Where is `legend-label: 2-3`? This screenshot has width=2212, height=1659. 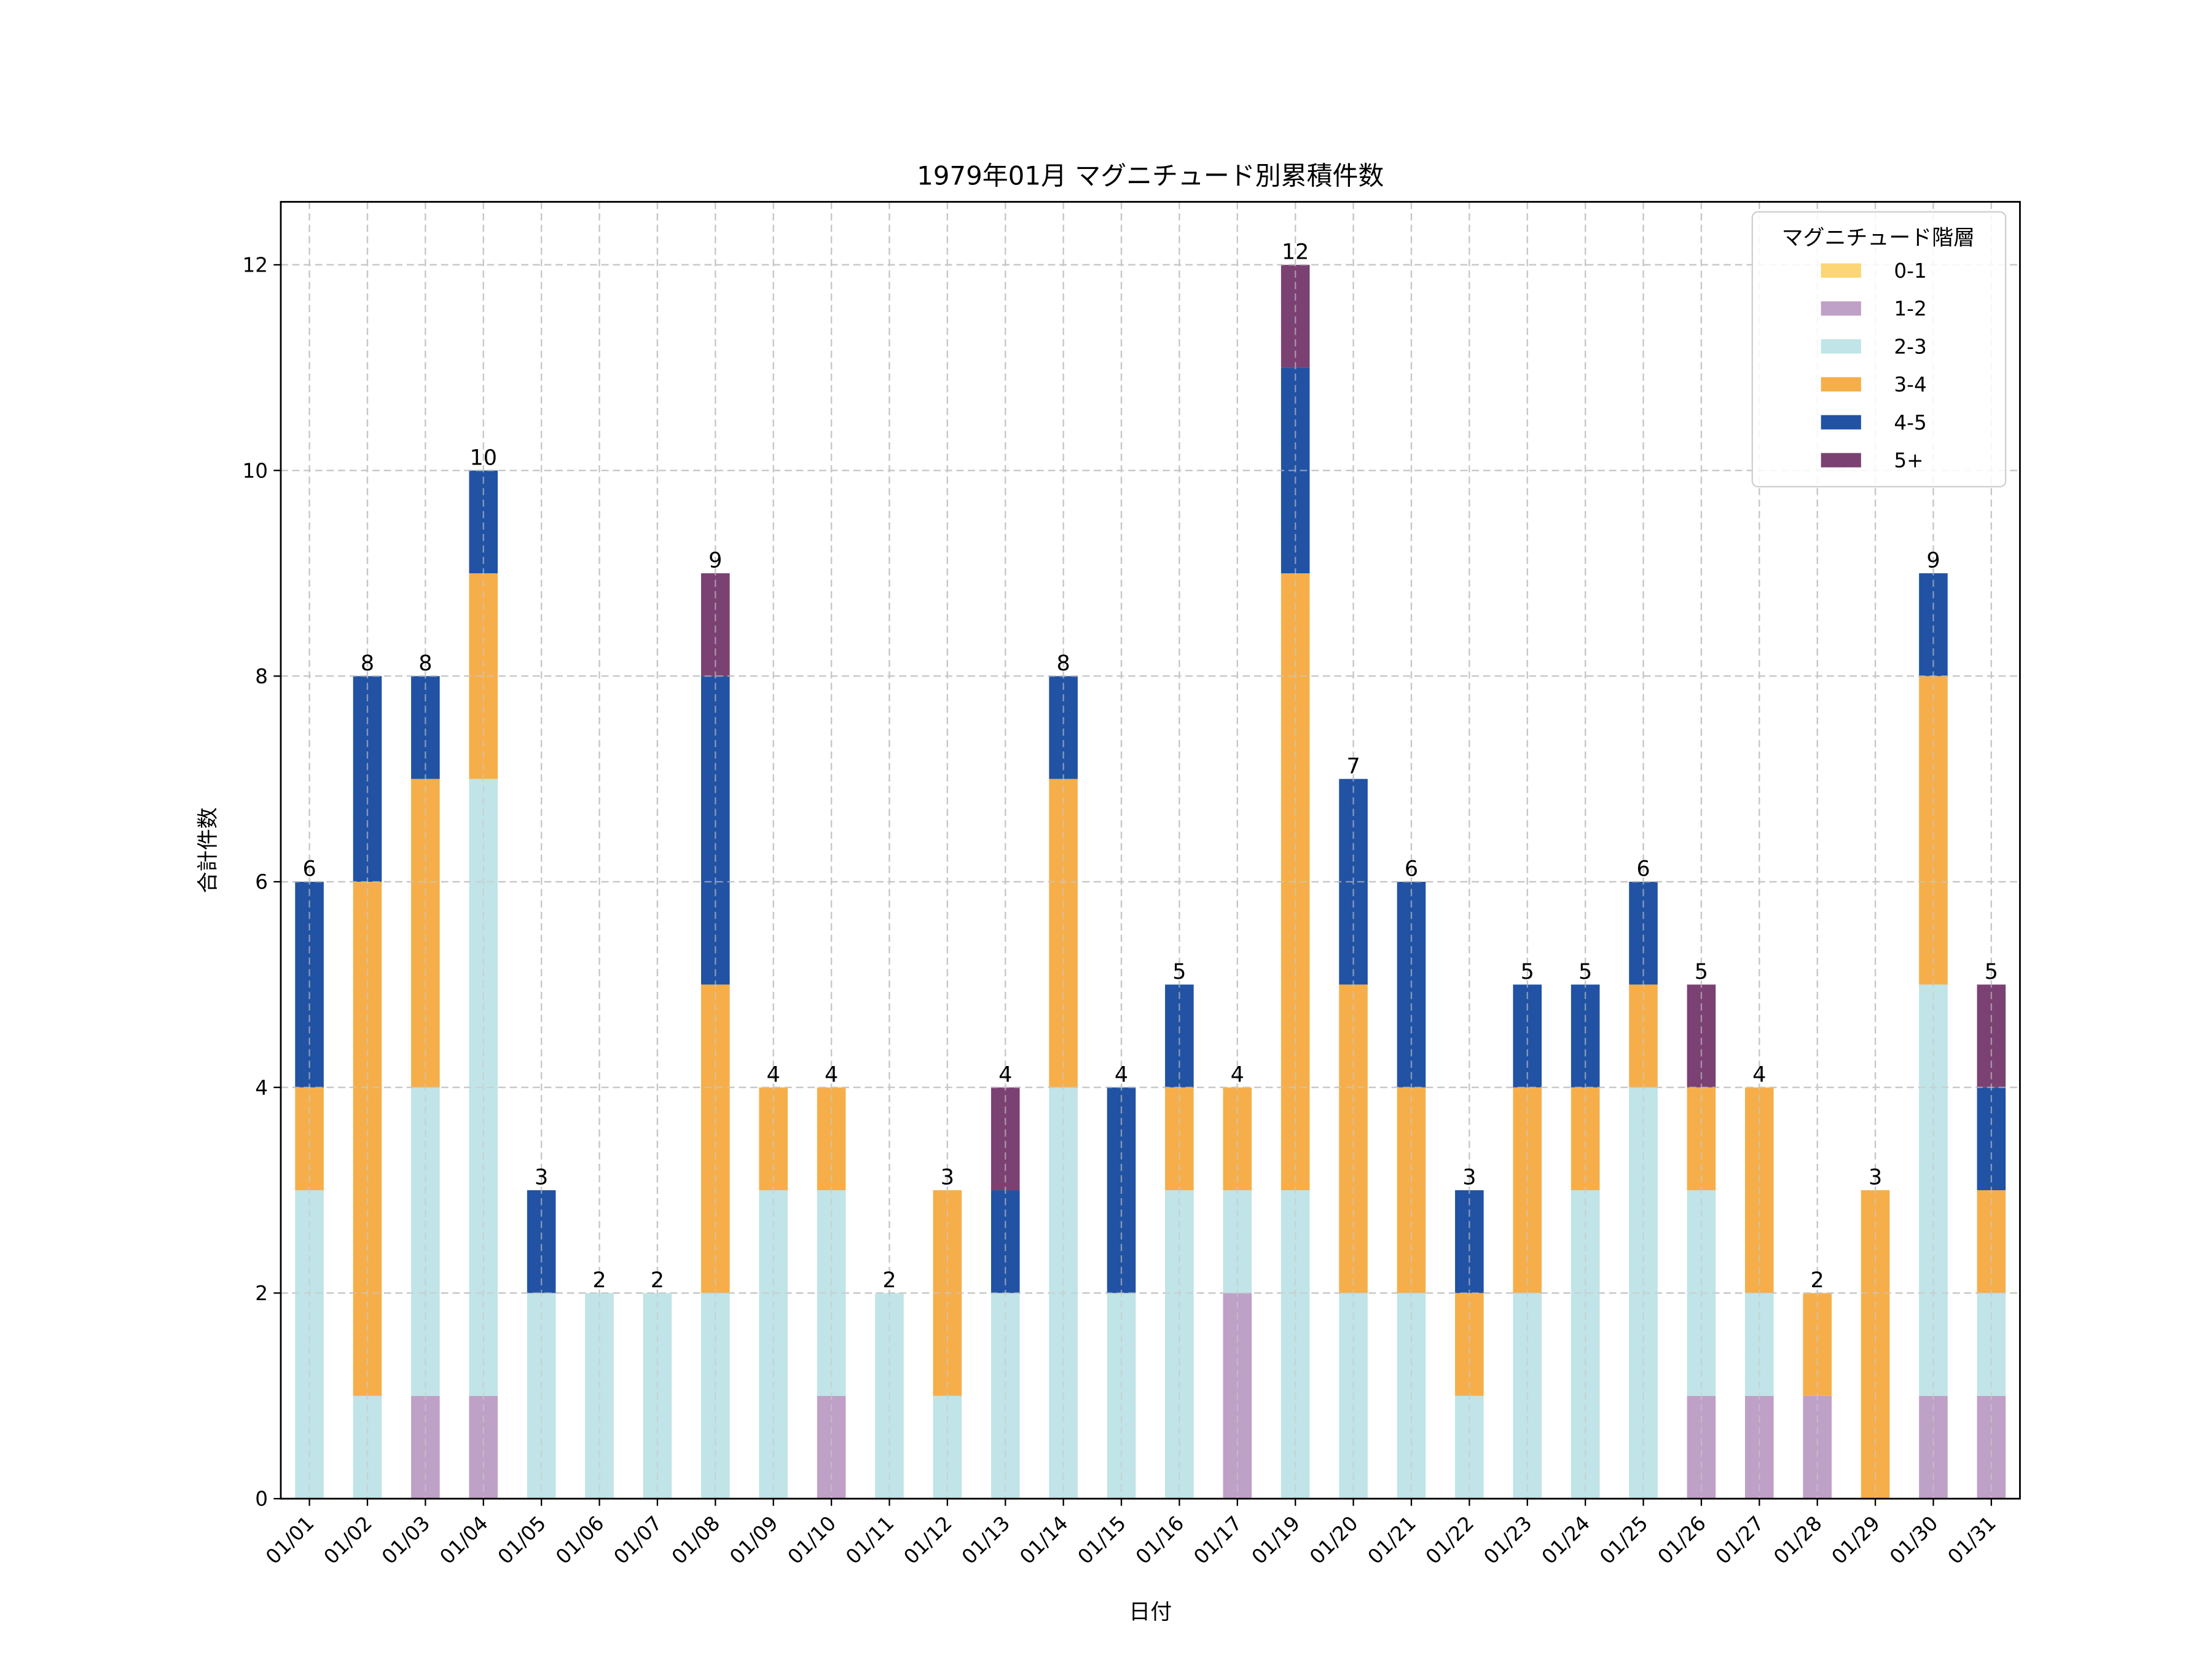
legend-label: 2-3 is located at coordinates (1910, 346).